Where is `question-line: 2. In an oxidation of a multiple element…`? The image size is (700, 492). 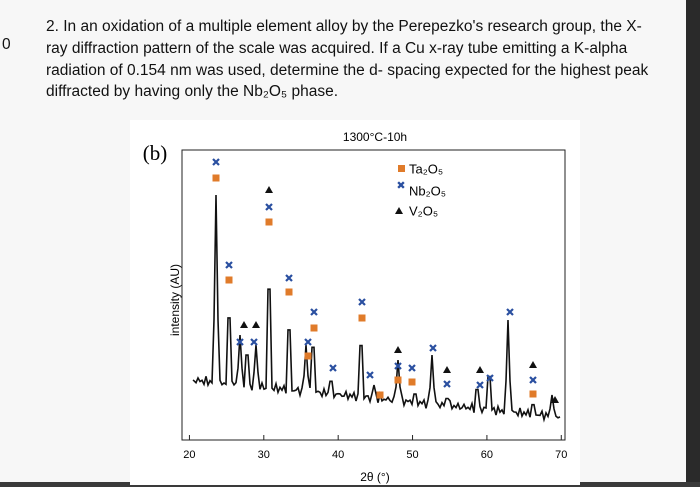 question-line: 2. In an oxidation of a multiple element… is located at coordinates (344, 26).